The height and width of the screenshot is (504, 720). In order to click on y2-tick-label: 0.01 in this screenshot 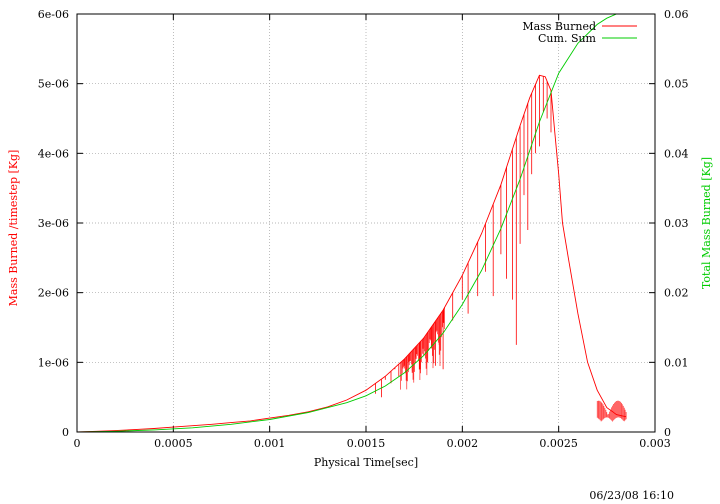, I will do `click(676, 362)`.